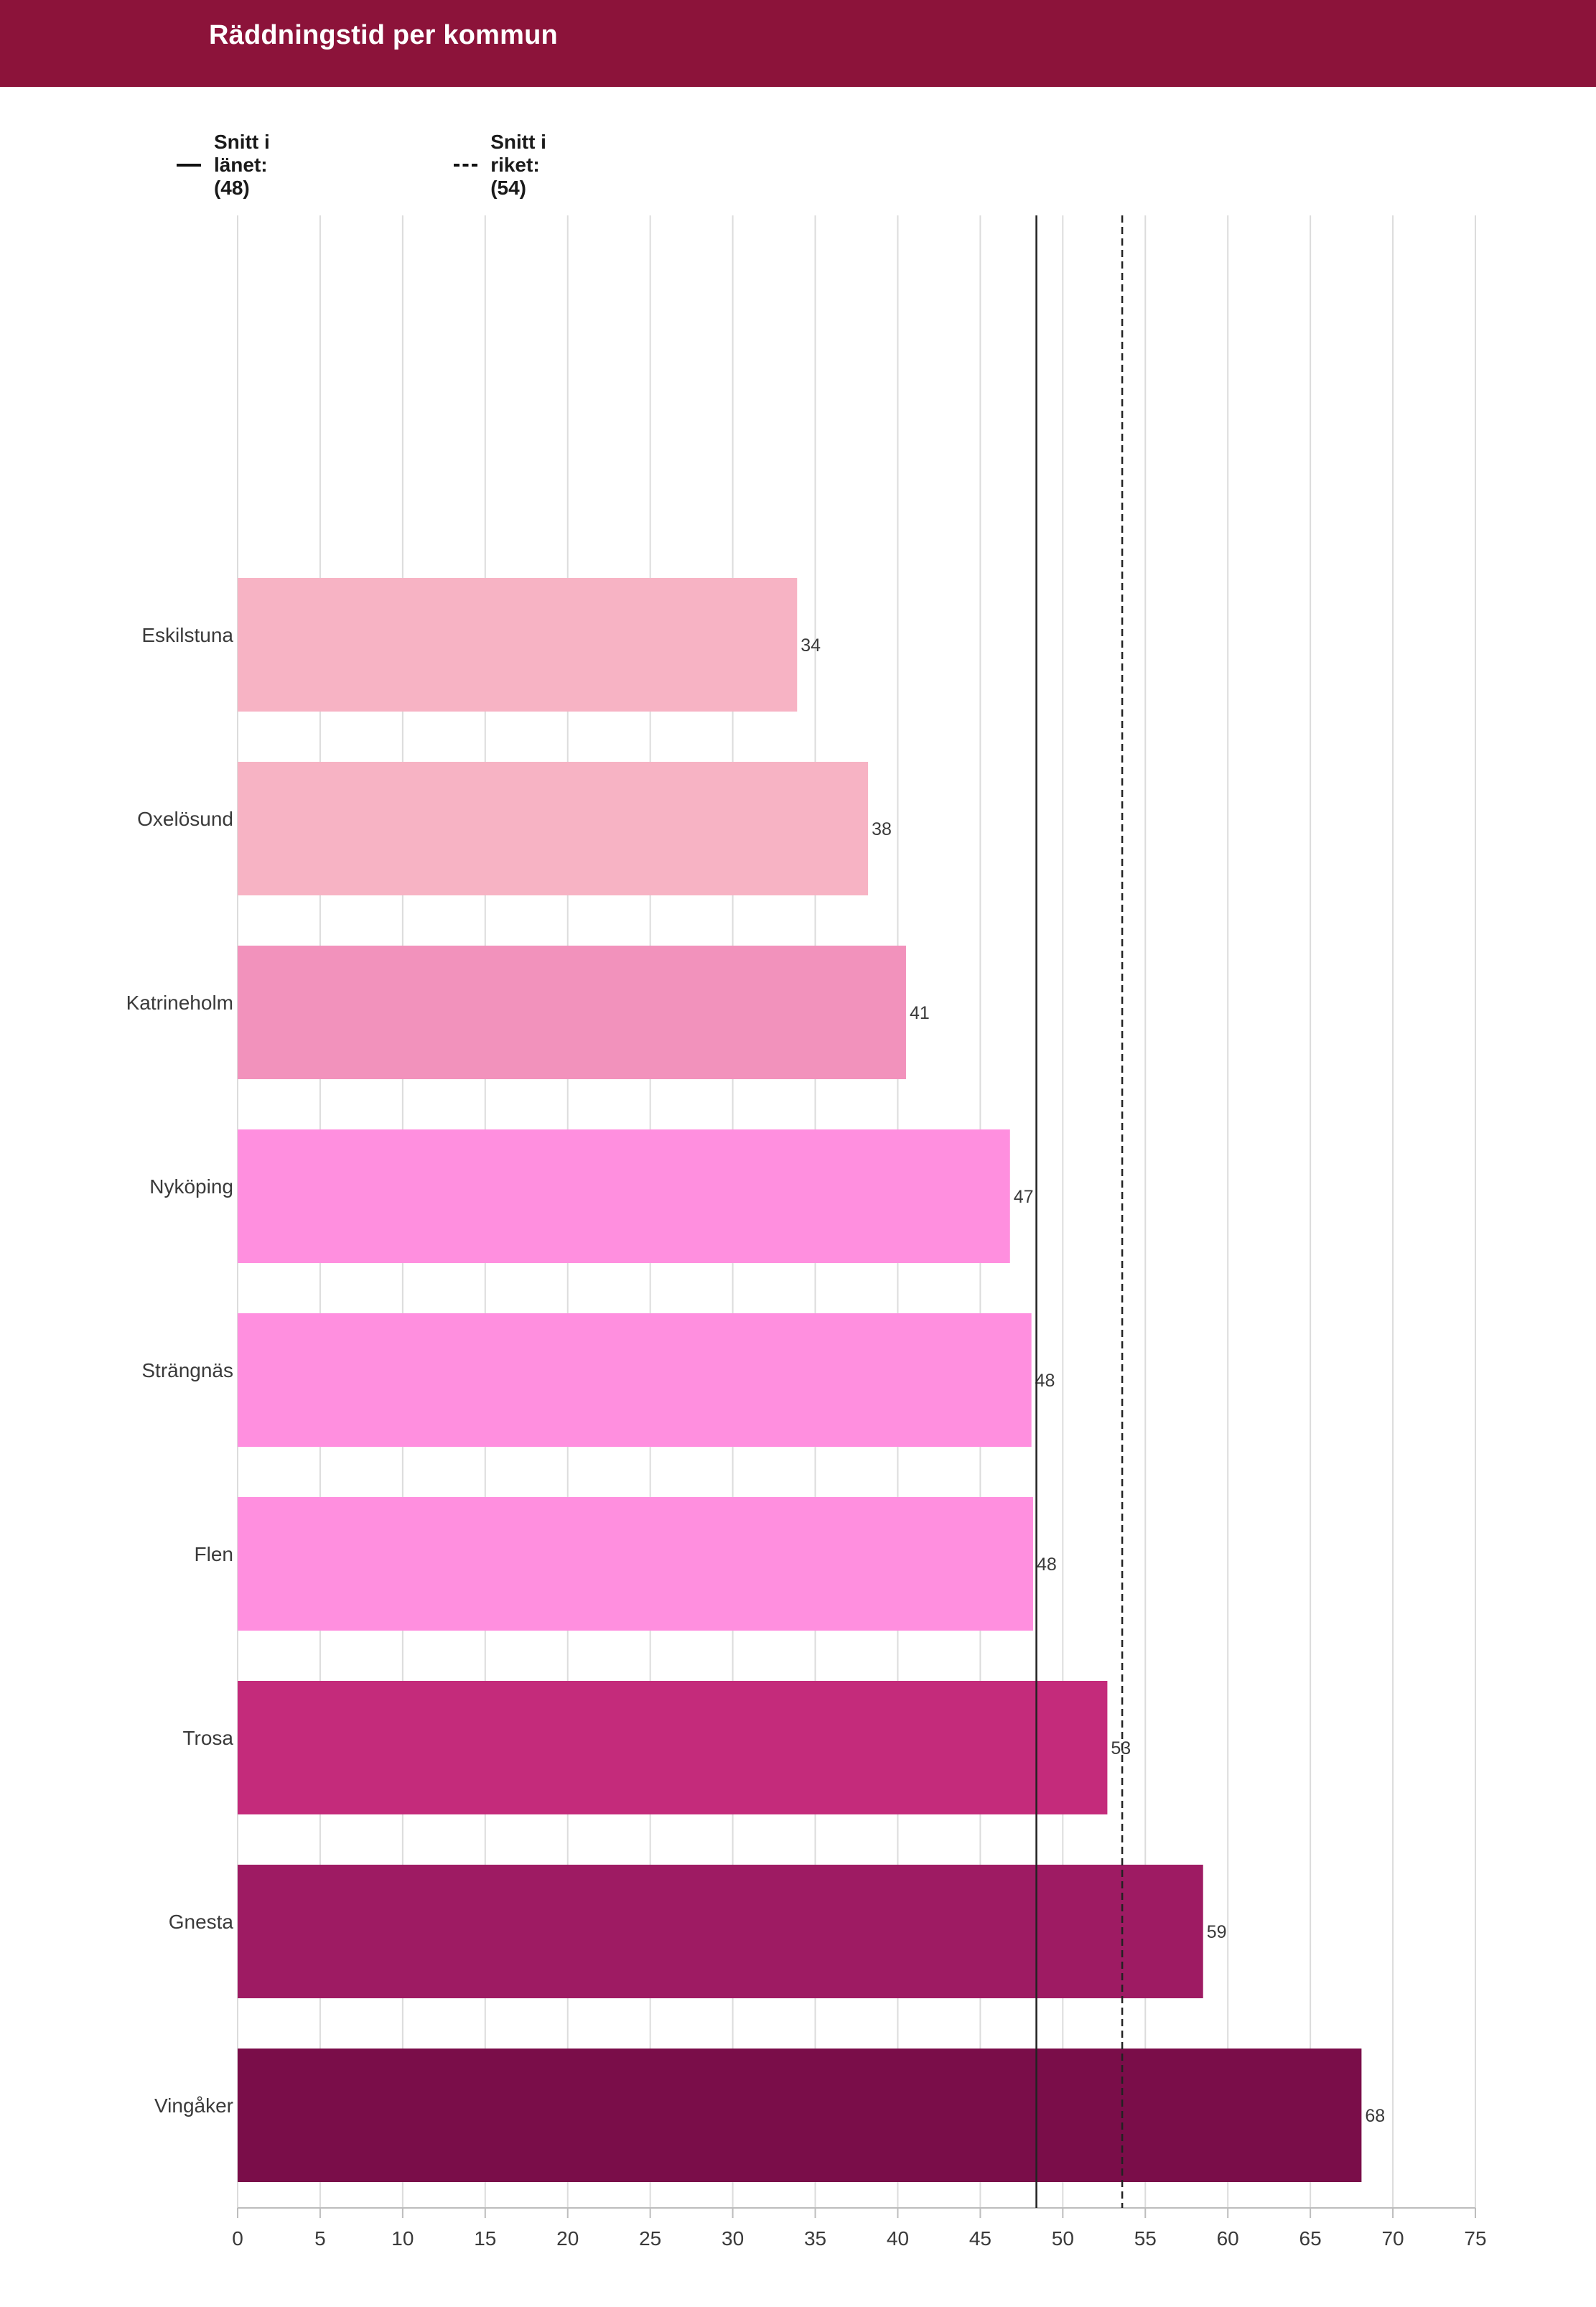  Describe the element at coordinates (237, 2238) in the screenshot. I see `x-tick-label: 0` at that location.